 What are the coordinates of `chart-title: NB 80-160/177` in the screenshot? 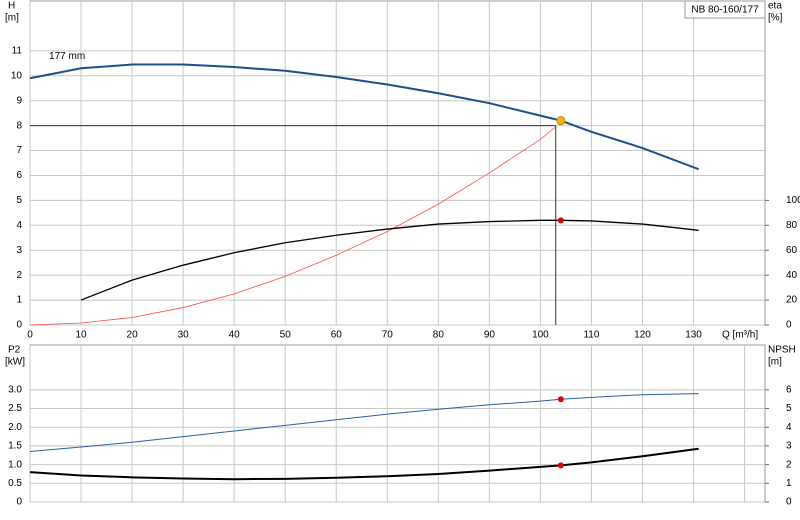 It's located at (725, 10).